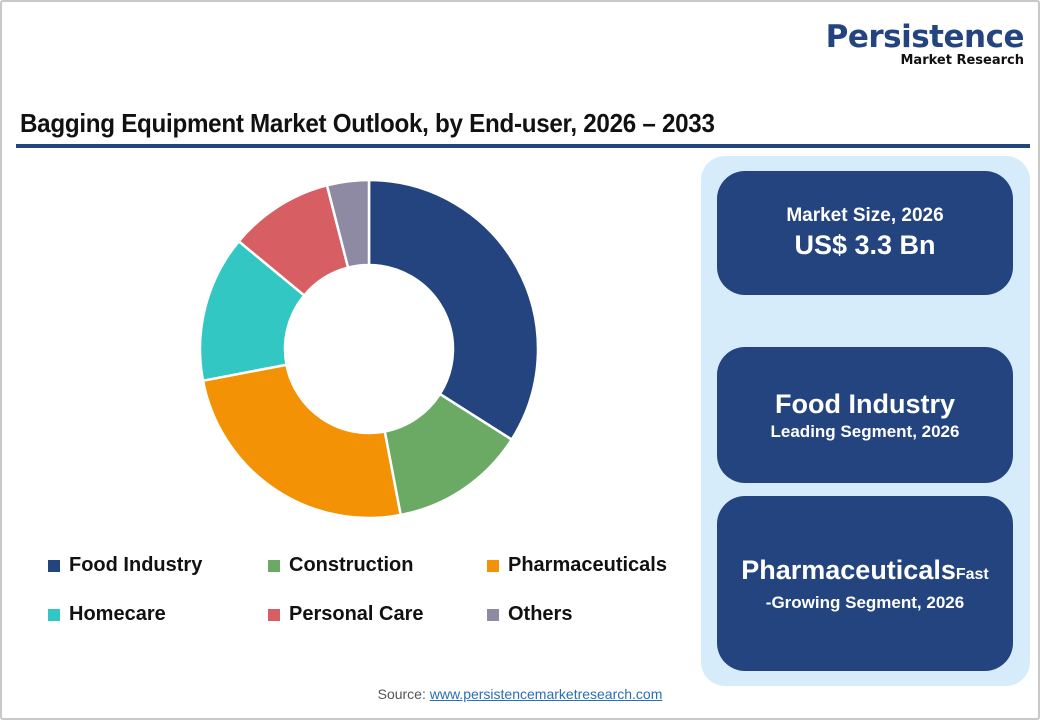 The image size is (1040, 720). I want to click on logo-main-text: Persistence, so click(925, 37).